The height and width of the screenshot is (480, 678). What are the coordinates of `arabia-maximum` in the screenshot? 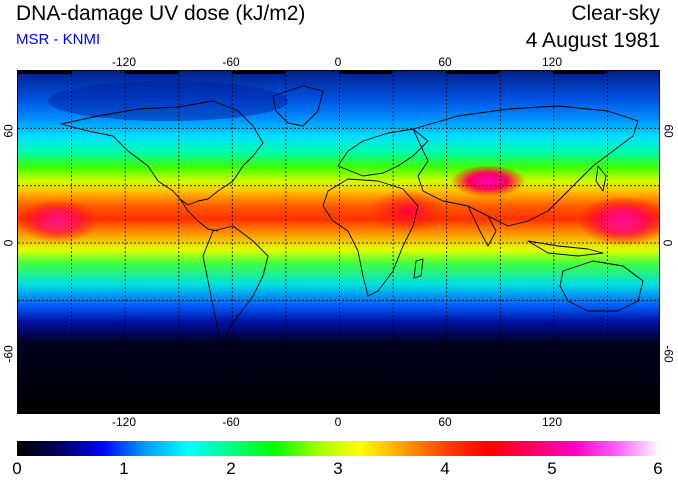 It's located at (408, 211).